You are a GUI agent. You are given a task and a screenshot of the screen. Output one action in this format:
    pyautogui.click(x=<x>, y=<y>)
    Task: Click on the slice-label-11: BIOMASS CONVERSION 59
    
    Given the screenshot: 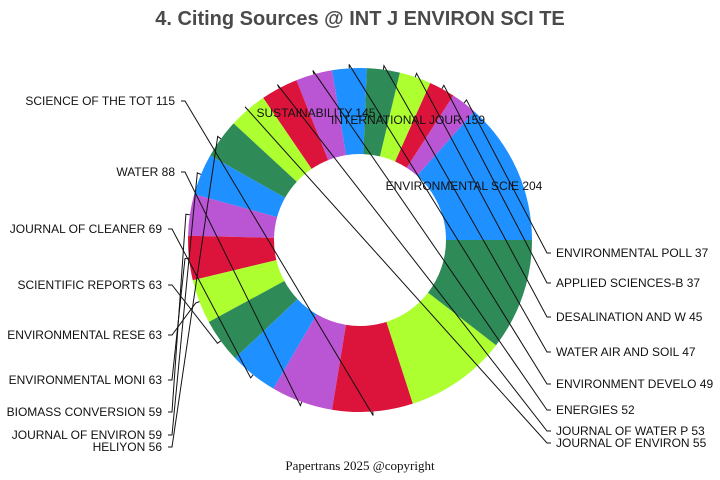 What is the action you would take?
    pyautogui.click(x=85, y=412)
    